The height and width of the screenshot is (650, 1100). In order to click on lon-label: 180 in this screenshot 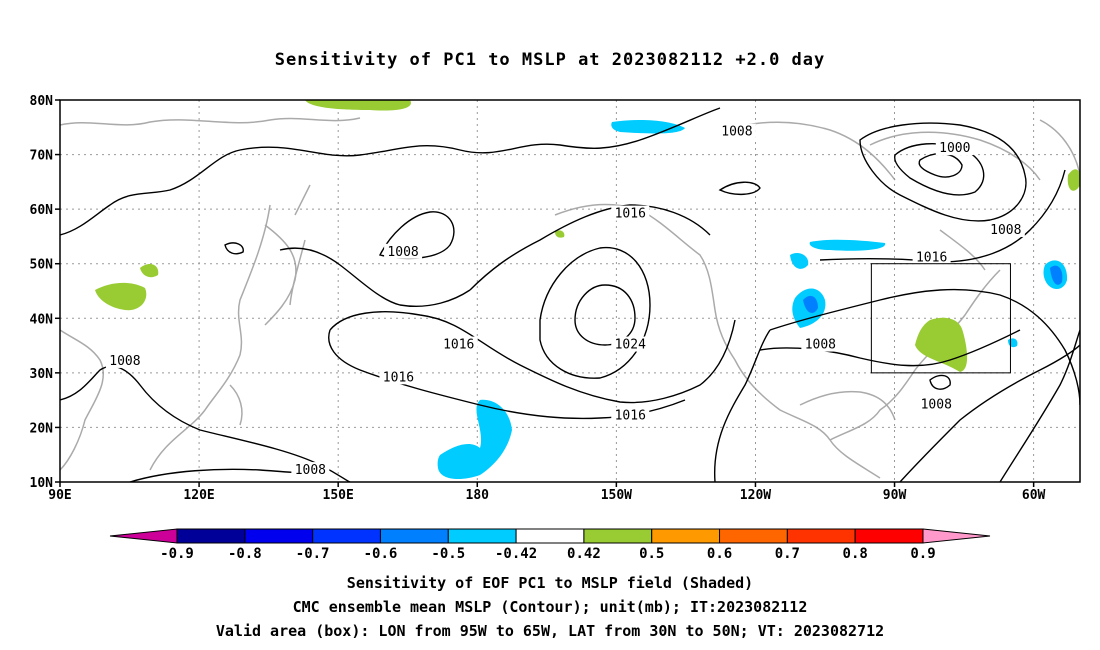, I will do `click(478, 495)`.